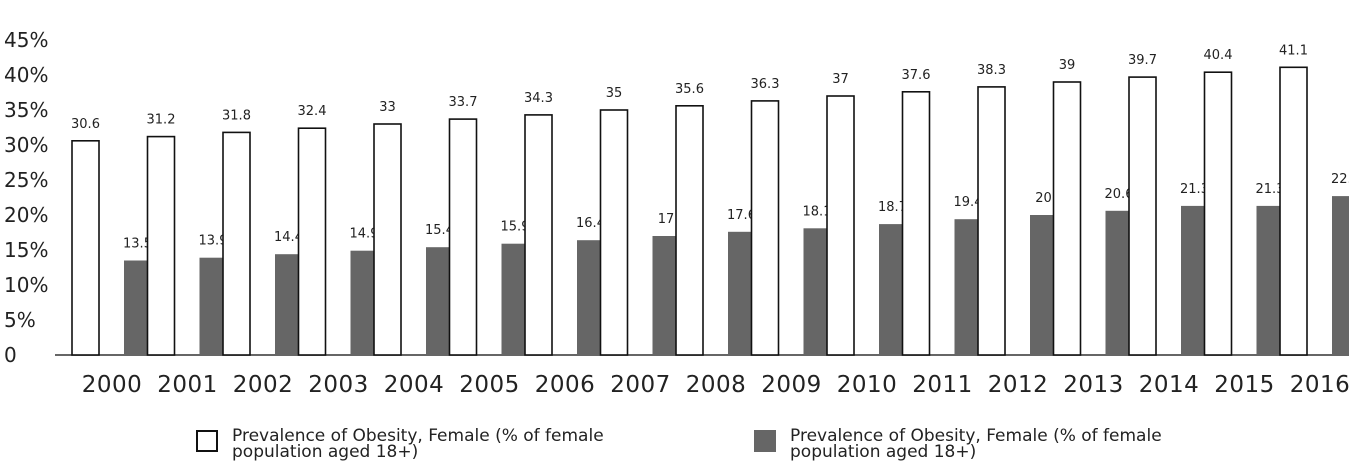 The width and height of the screenshot is (1349, 475). I want to click on data-label: 40.4, so click(1218, 55).